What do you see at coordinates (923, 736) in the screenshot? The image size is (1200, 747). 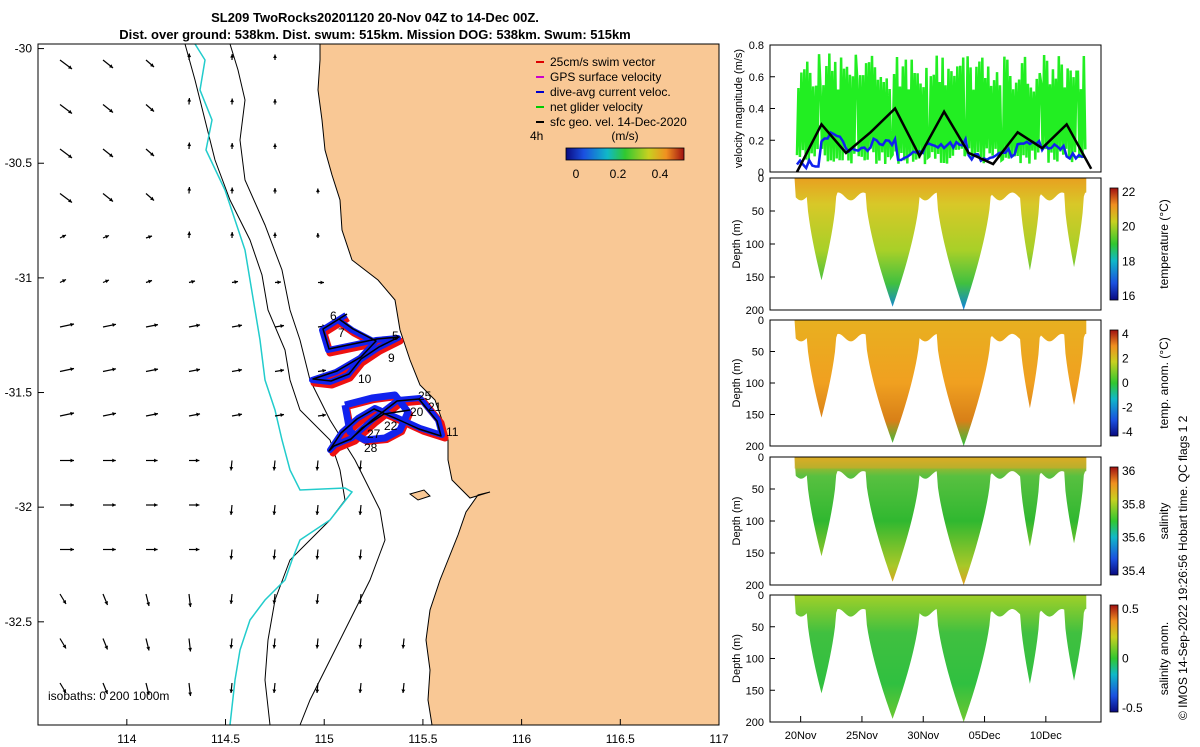 I see `time-tick-label: 30Nov` at bounding box center [923, 736].